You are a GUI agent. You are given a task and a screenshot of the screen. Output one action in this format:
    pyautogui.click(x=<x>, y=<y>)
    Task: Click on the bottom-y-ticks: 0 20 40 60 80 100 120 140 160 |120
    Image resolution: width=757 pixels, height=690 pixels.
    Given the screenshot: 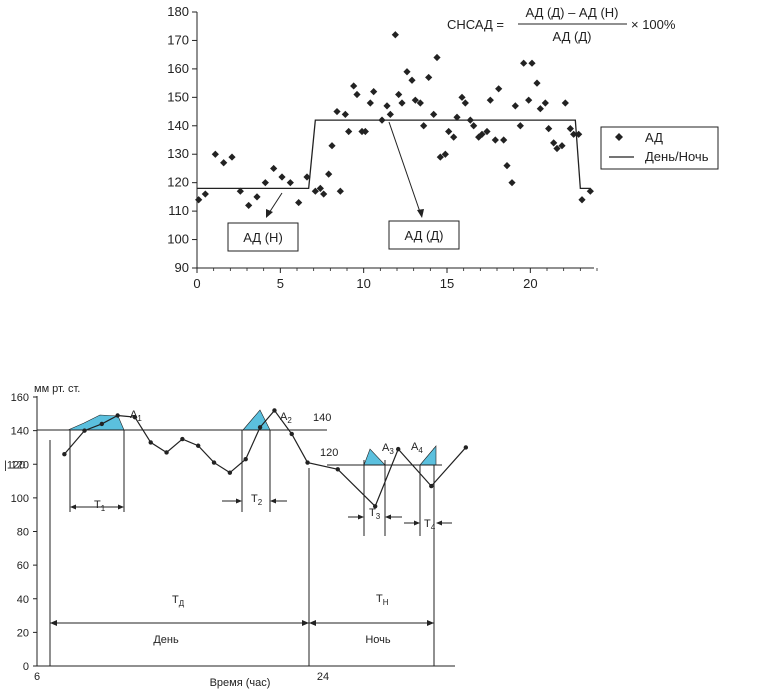 What is the action you would take?
    pyautogui.click(x=20, y=532)
    